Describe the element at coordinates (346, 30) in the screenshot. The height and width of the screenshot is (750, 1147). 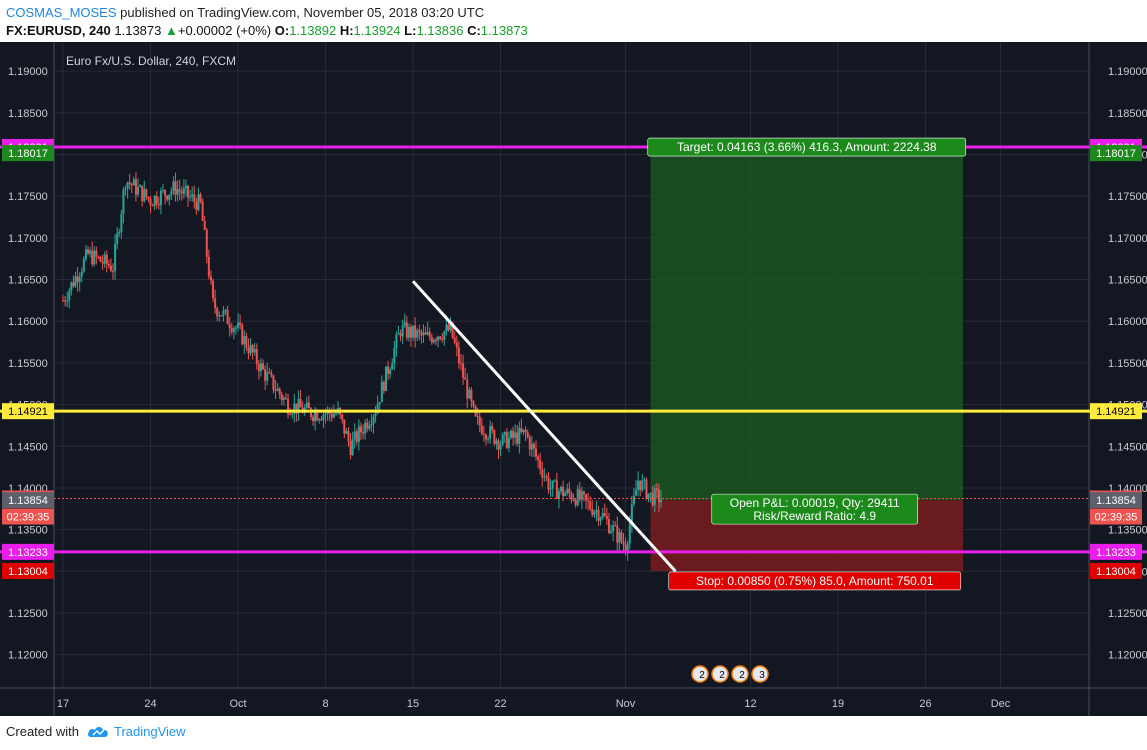
I see `high-label: H:` at that location.